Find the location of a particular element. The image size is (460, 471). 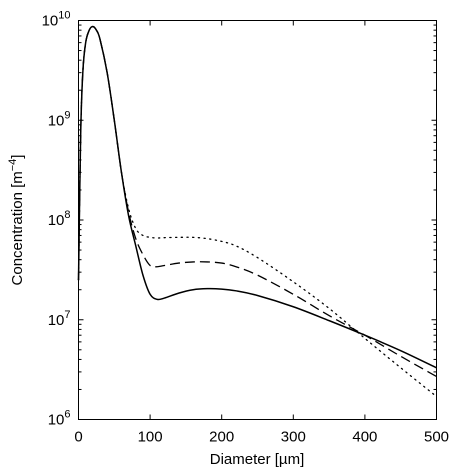

x-tick-label: 0 is located at coordinates (78, 437).